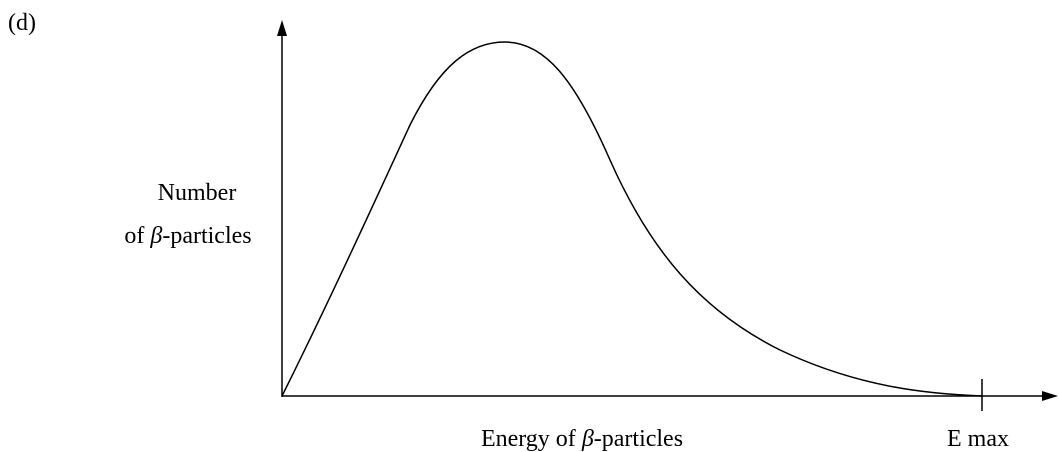  What do you see at coordinates (978, 439) in the screenshot?
I see `e-max-label: E max` at bounding box center [978, 439].